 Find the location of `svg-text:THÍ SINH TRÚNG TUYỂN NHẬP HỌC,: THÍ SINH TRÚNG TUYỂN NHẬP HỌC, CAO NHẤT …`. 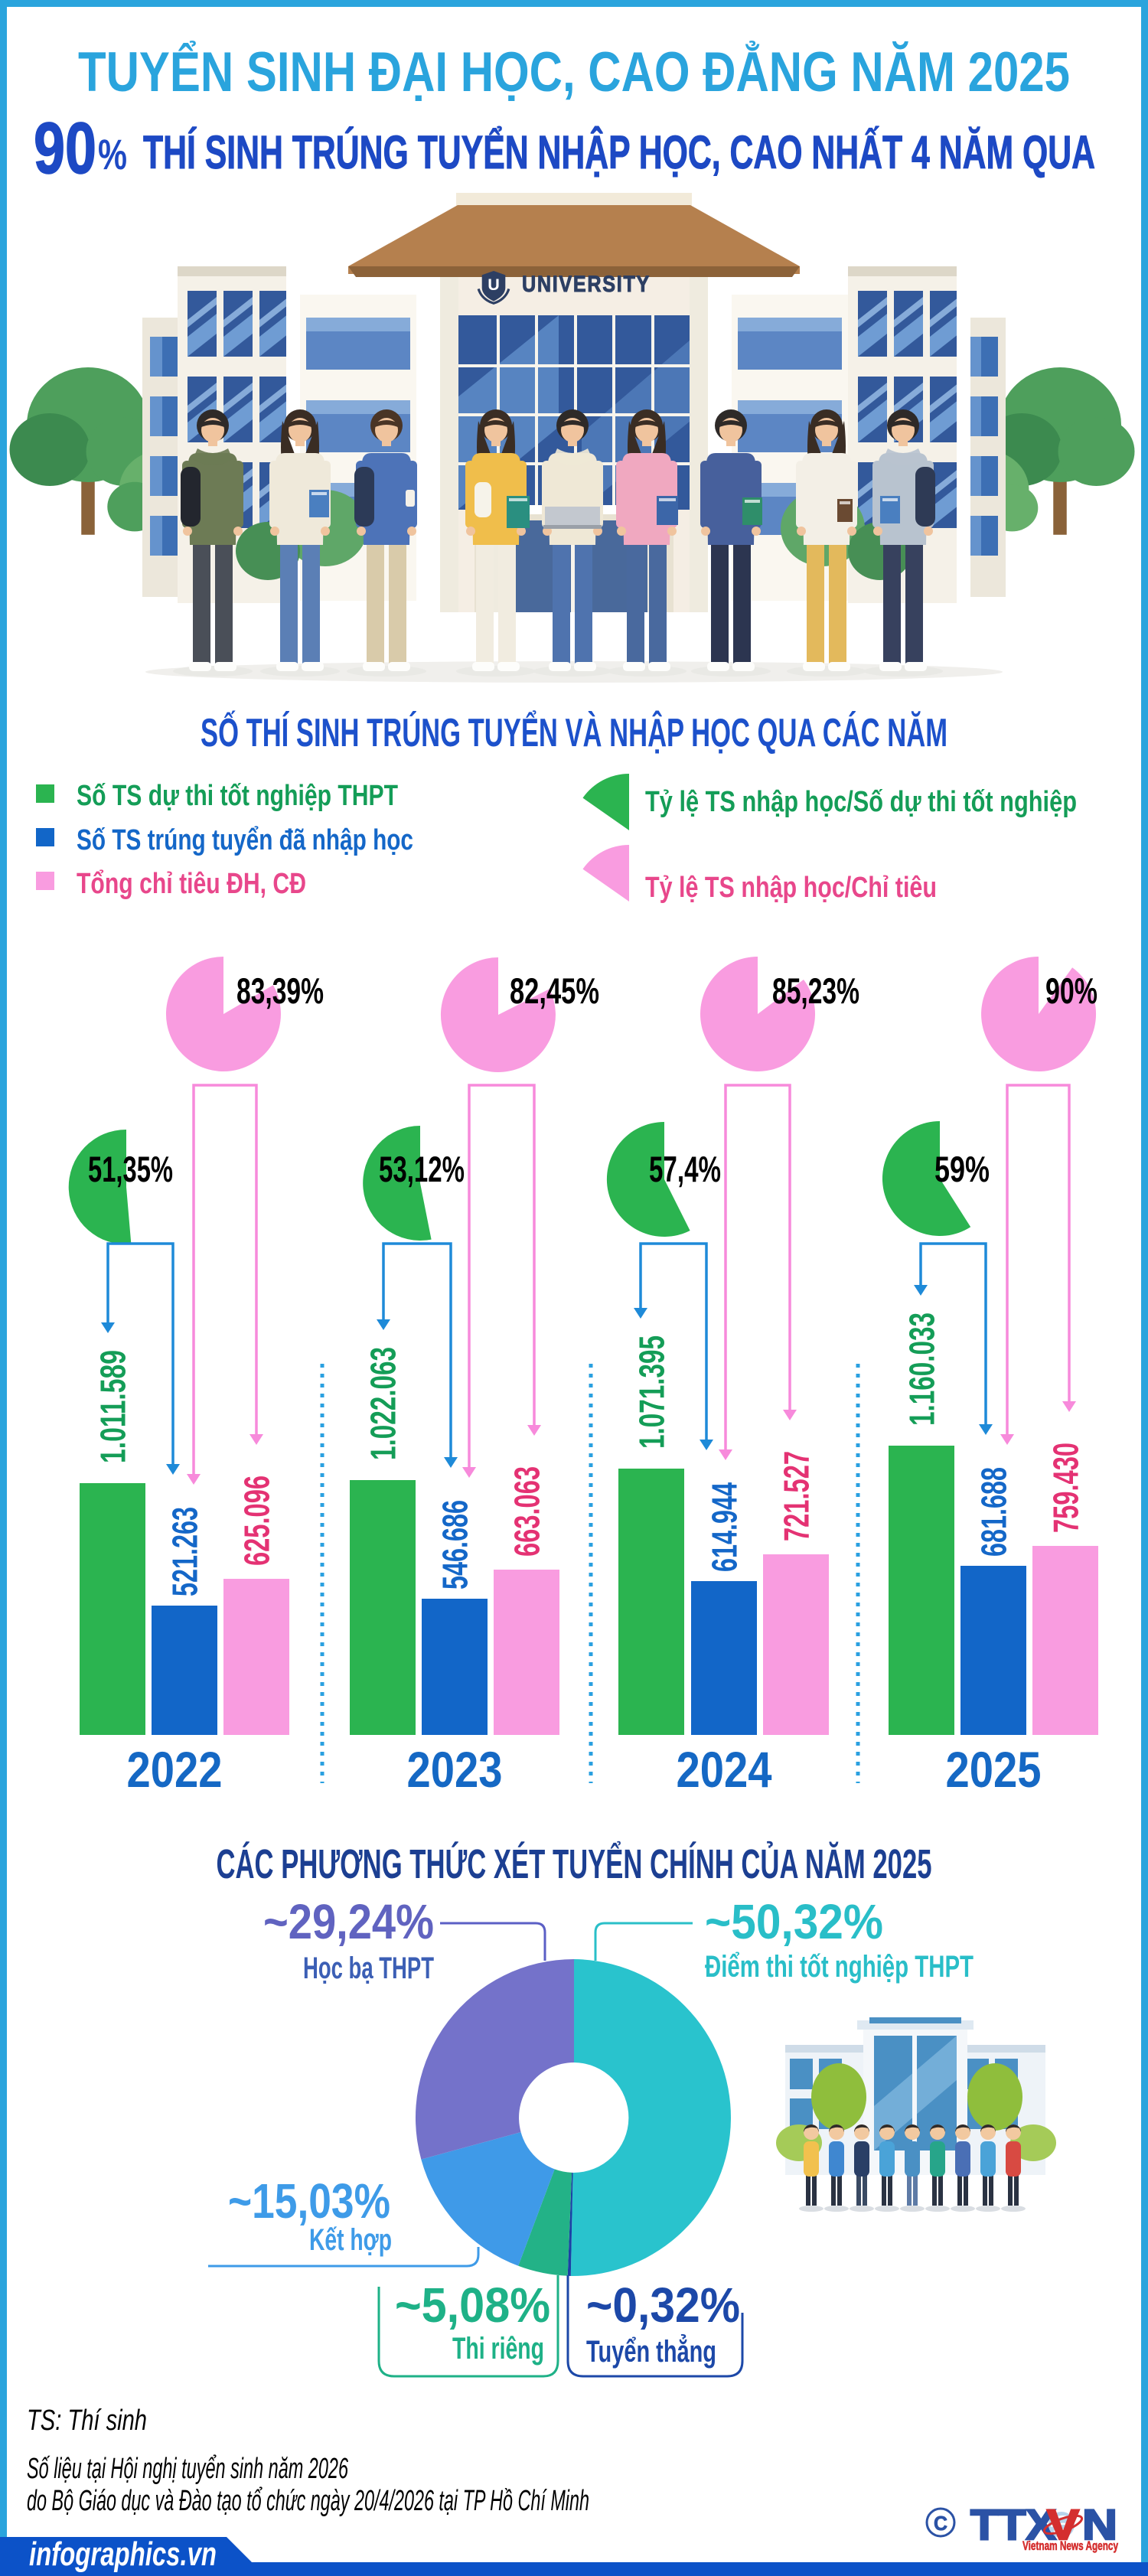

svg-text:THÍ SINH TRÚNG TUYỂN NHẬP HỌC,: THÍ SINH TRÚNG TUYỂN NHẬP HỌC, CAO NHẤT … is located at coordinates (619, 152).